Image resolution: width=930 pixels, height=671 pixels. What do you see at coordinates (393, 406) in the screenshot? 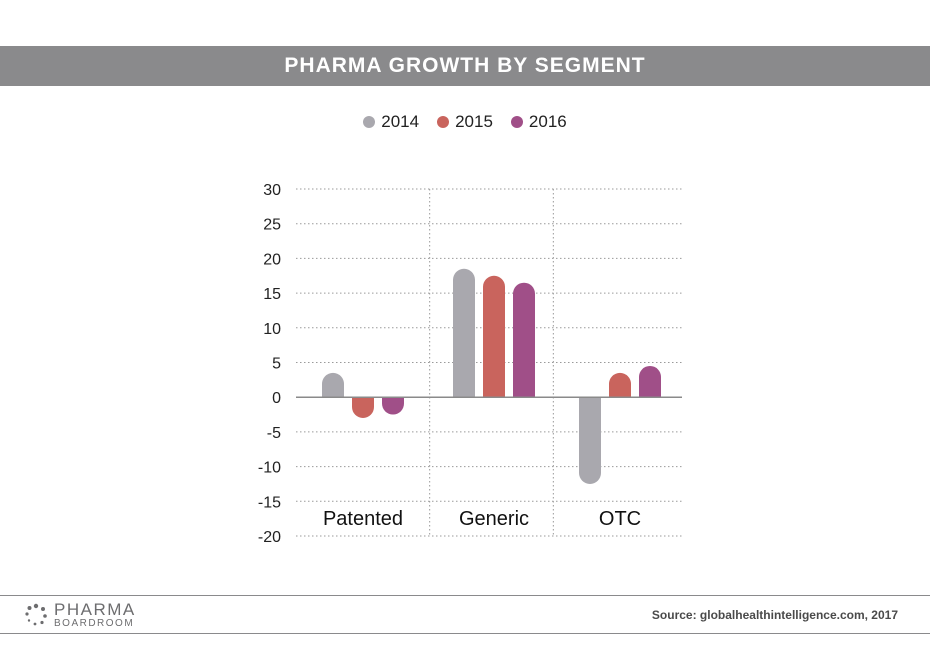
I see `bar-patented-2016` at bounding box center [393, 406].